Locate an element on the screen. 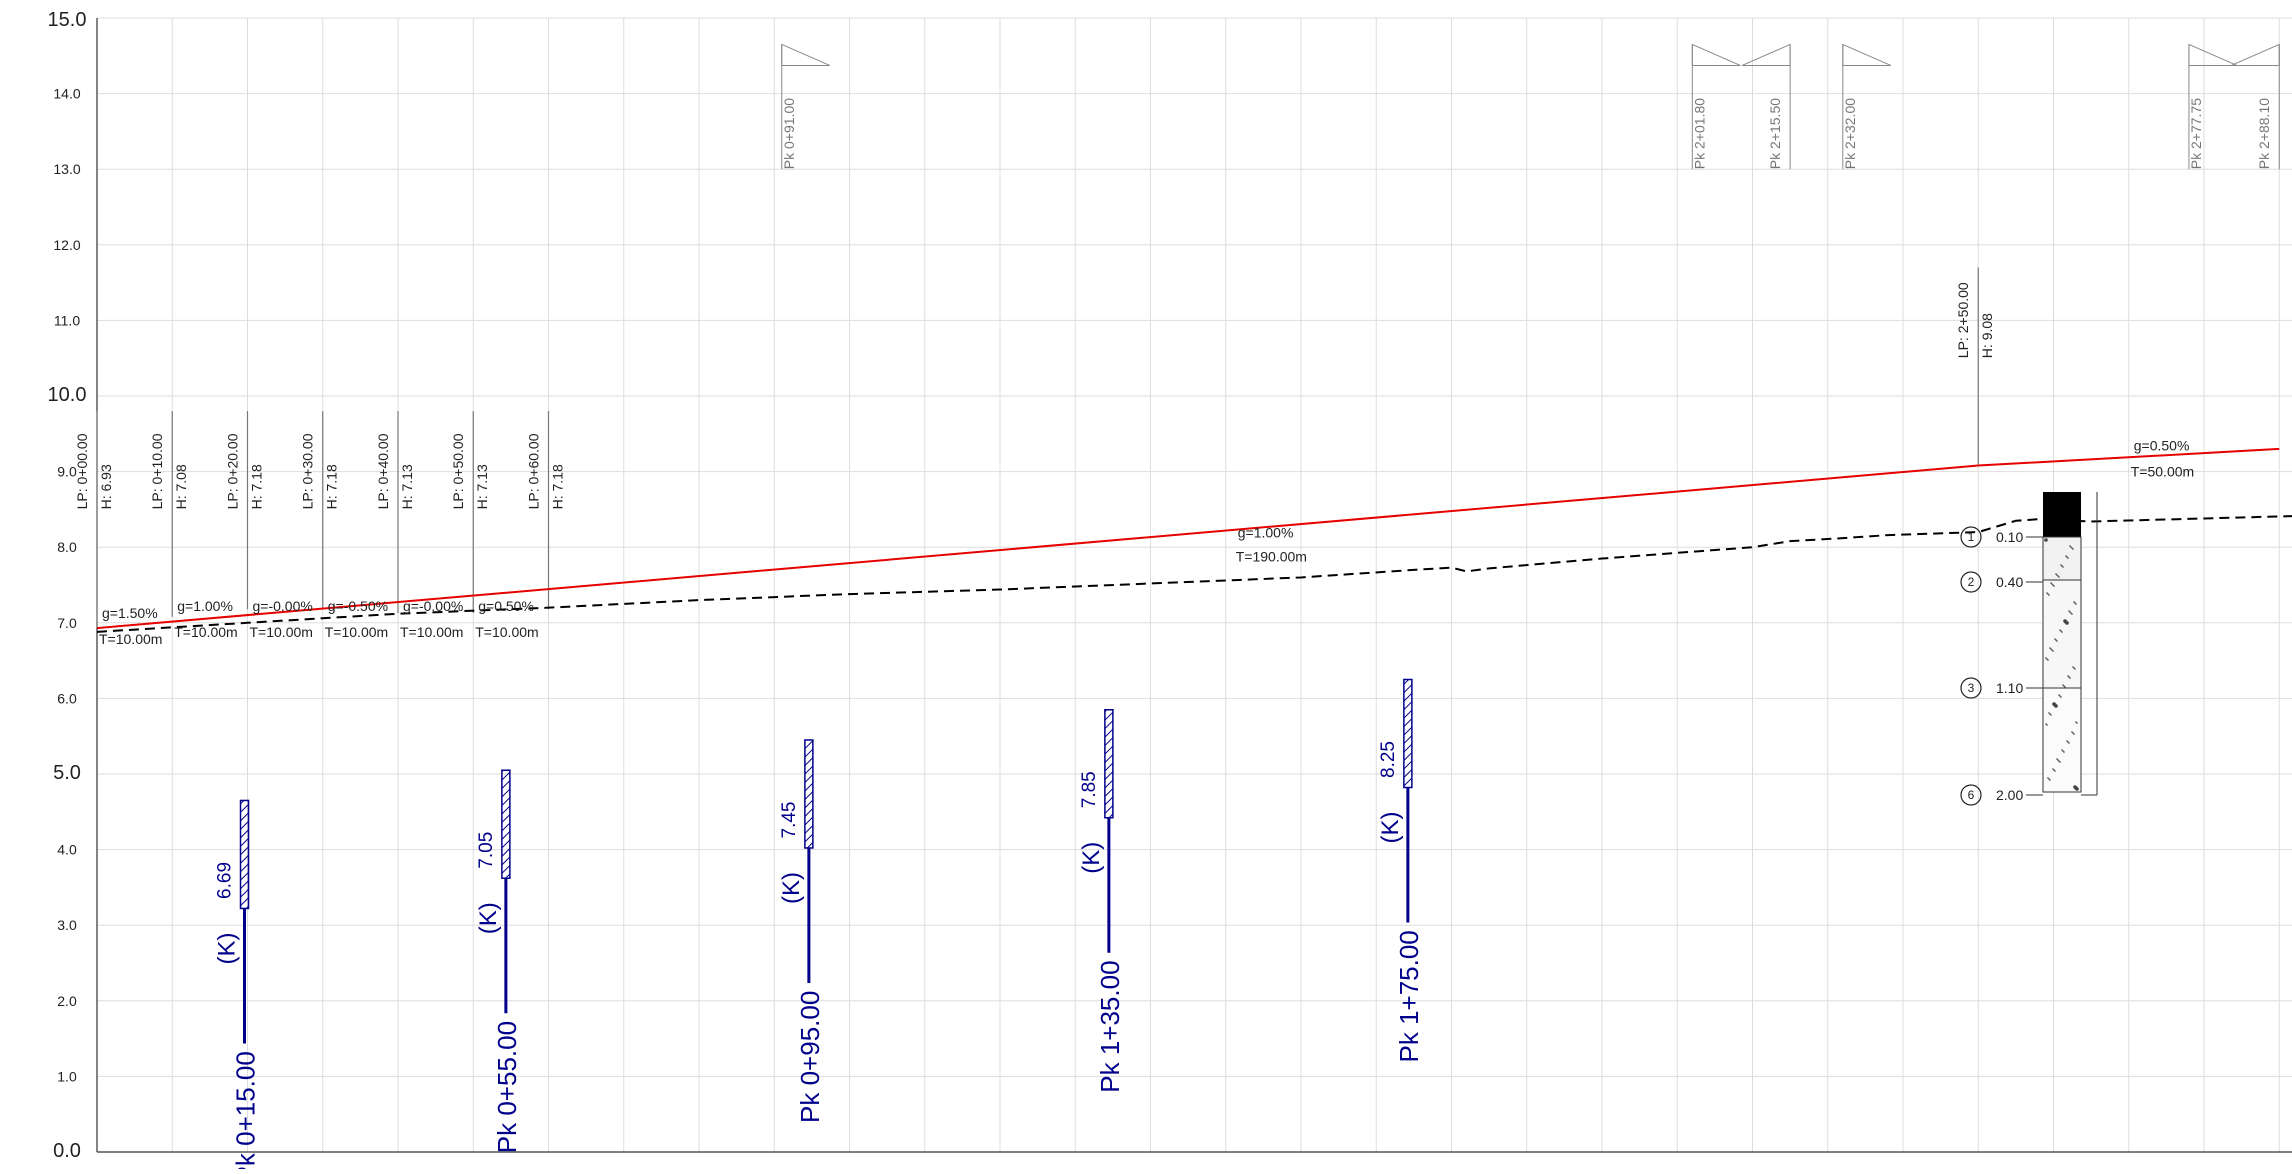 This screenshot has width=2292, height=1174. borehole-station-label: Pk 1+75.00 is located at coordinates (1409, 996).